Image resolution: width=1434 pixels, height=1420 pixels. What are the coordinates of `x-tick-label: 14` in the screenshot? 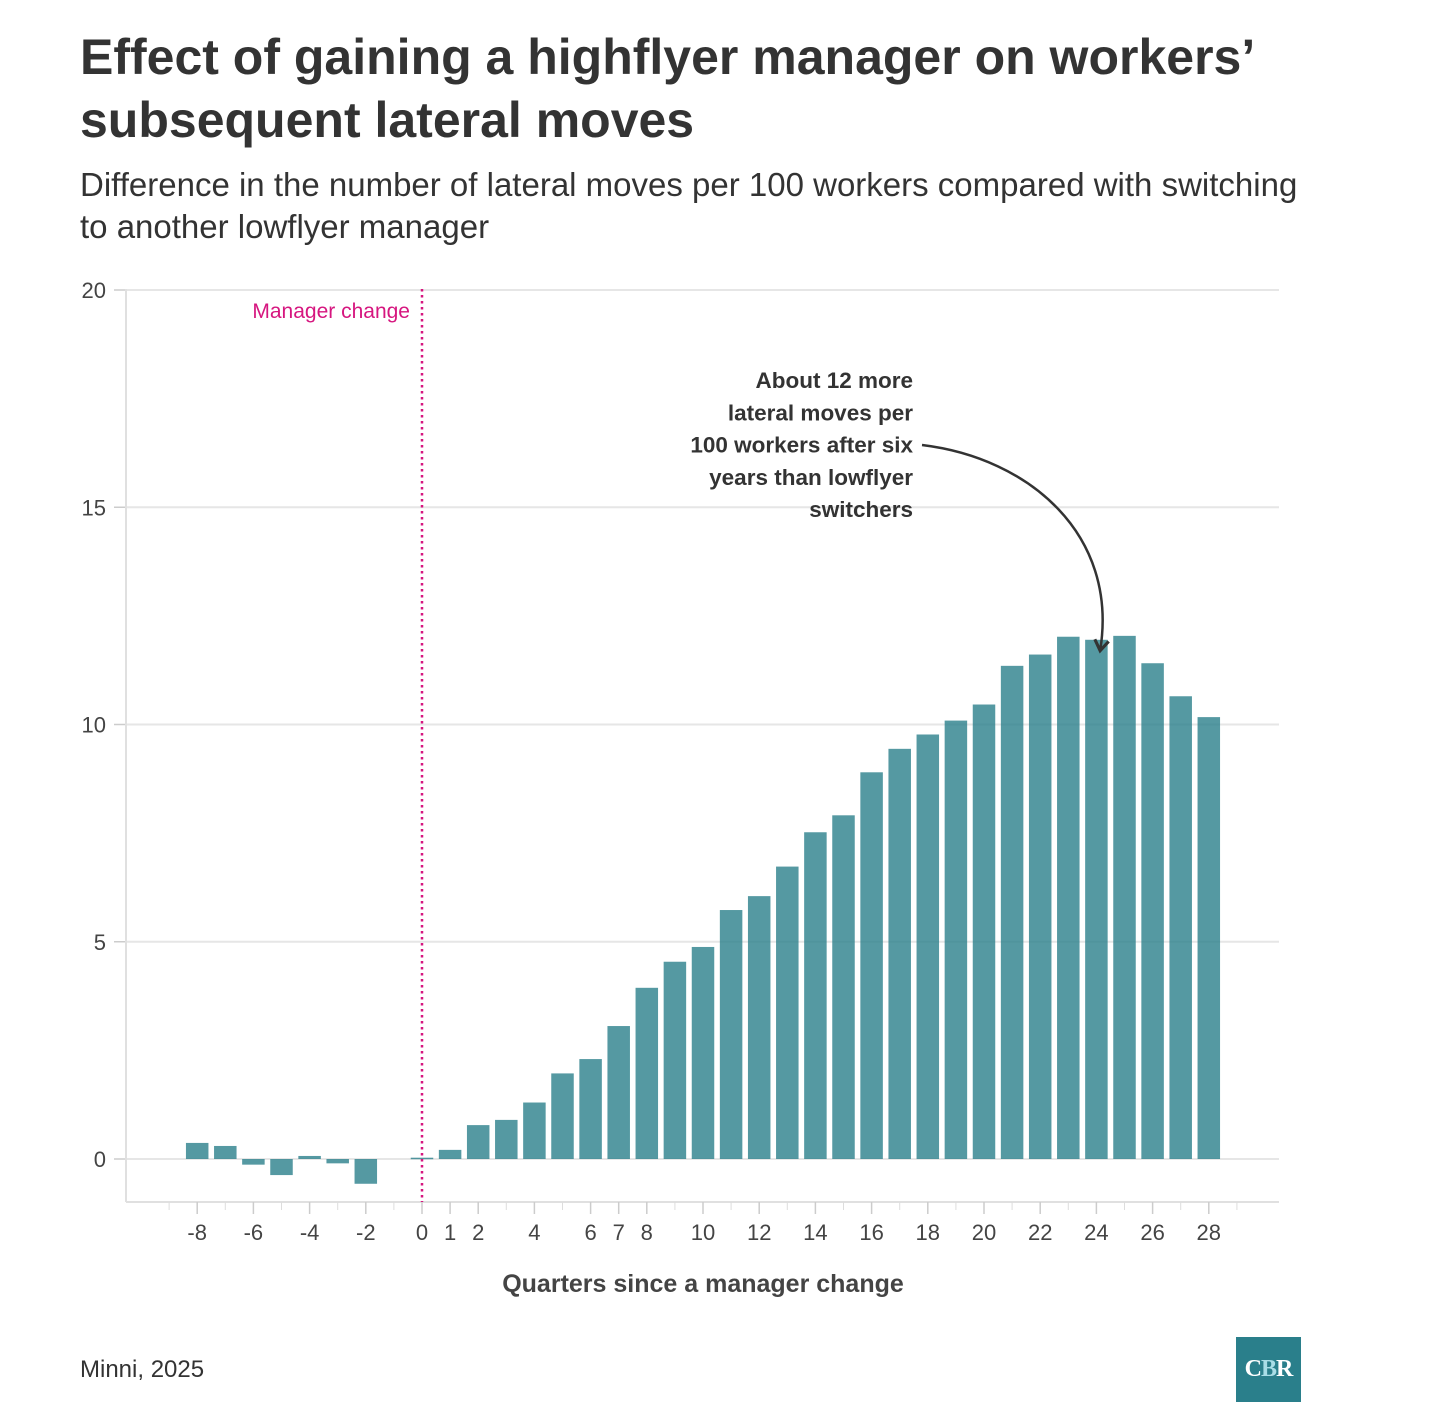 It's located at (815, 1232).